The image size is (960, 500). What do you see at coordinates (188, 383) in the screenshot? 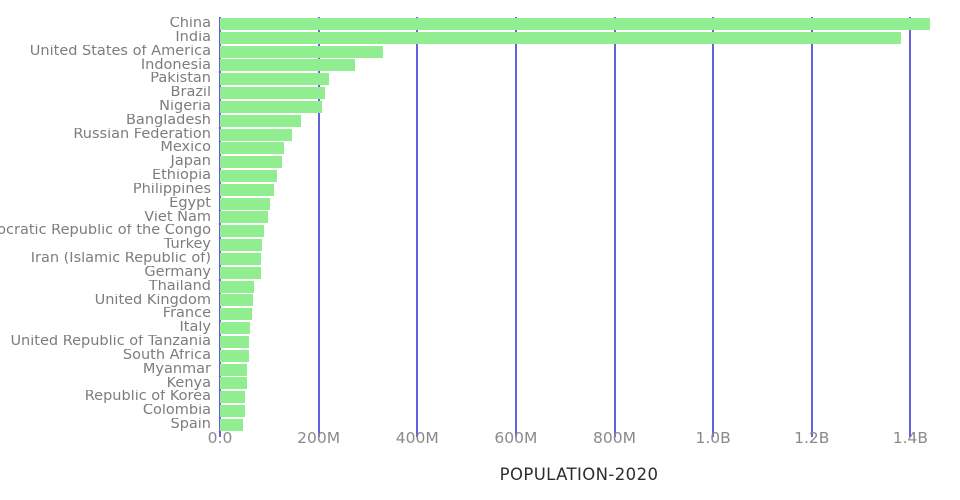
I see `category-label: Kenya` at bounding box center [188, 383].